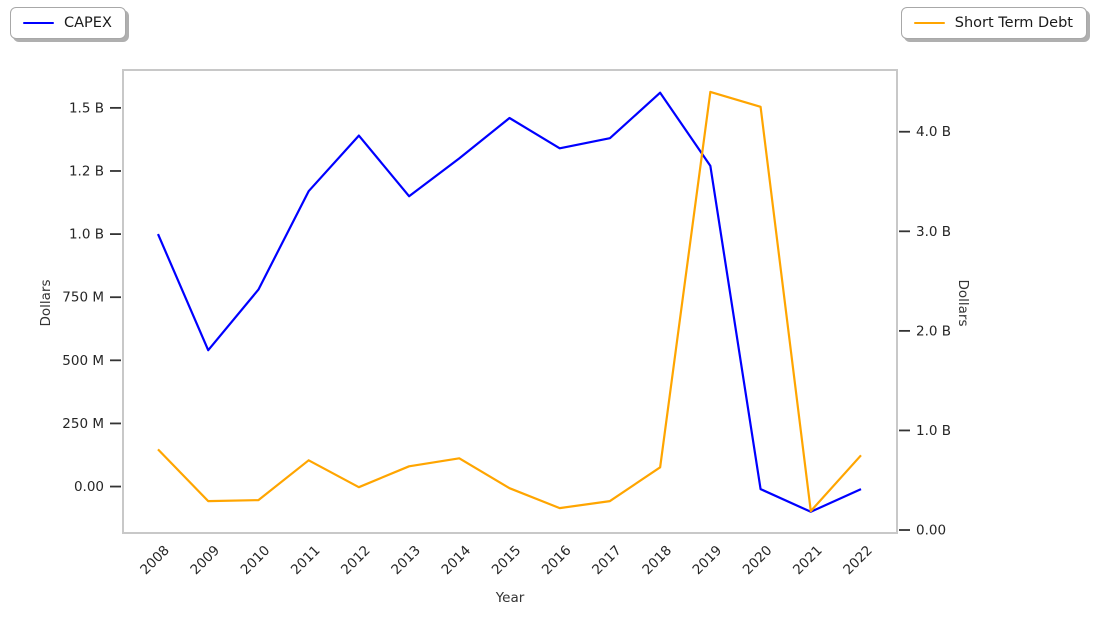  I want to click on x-tick-label: 2008, so click(155, 561).